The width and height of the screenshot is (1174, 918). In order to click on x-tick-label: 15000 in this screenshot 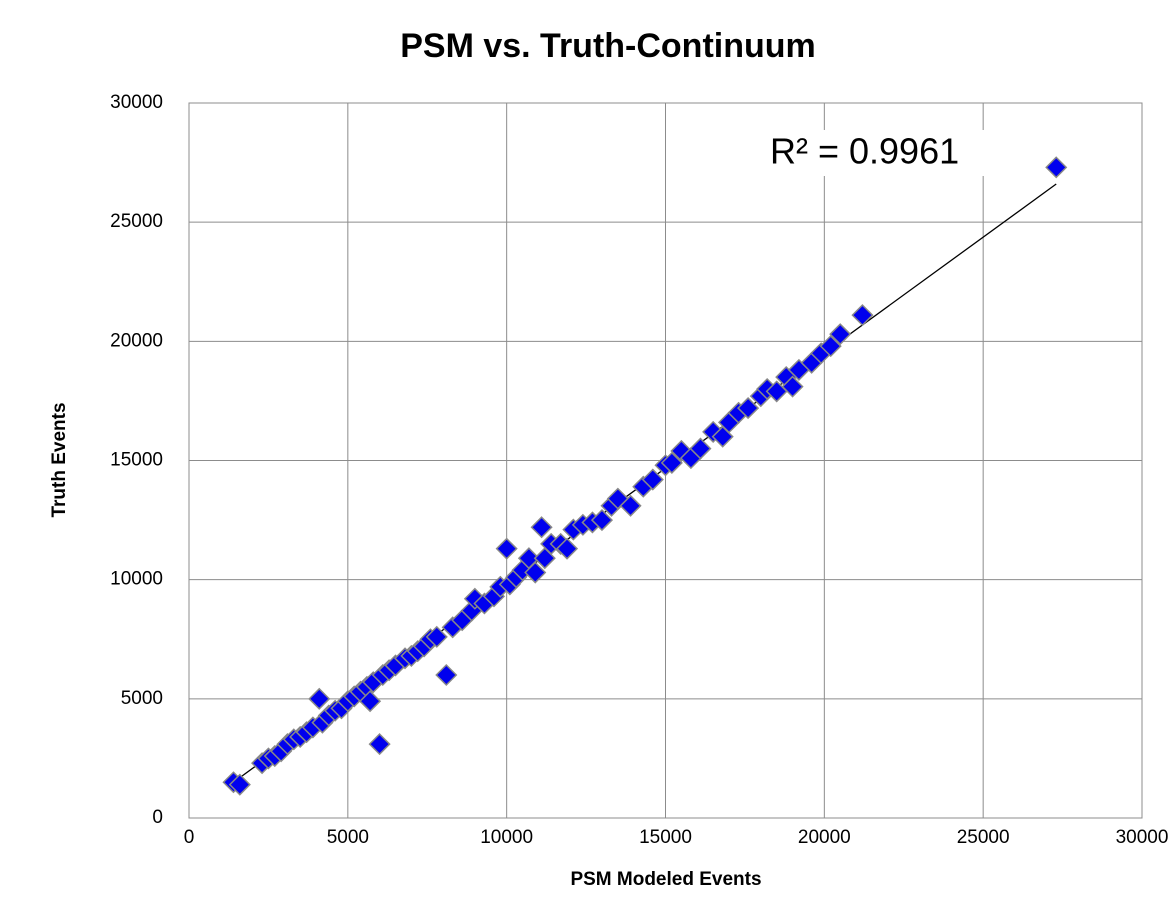, I will do `click(665, 837)`.